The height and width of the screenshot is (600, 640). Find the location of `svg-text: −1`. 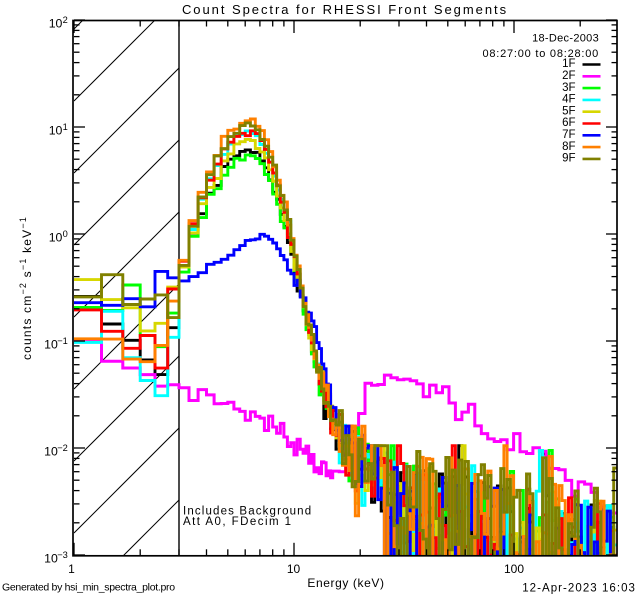

svg-text: −1 is located at coordinates (62, 341).